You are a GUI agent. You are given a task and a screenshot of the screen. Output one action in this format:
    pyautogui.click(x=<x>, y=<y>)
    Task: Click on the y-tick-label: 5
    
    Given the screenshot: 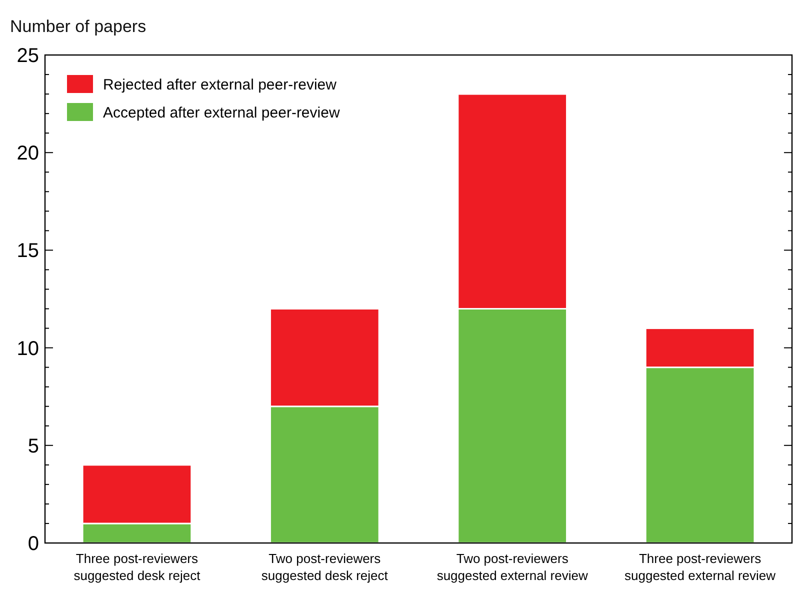 What is the action you would take?
    pyautogui.click(x=33, y=446)
    